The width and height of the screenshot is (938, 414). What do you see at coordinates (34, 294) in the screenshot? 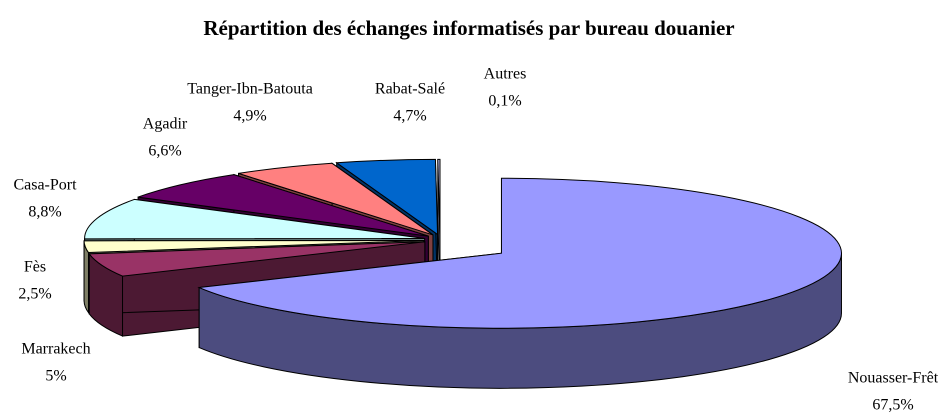
I see `slice-value-label: 2,5%` at bounding box center [34, 294].